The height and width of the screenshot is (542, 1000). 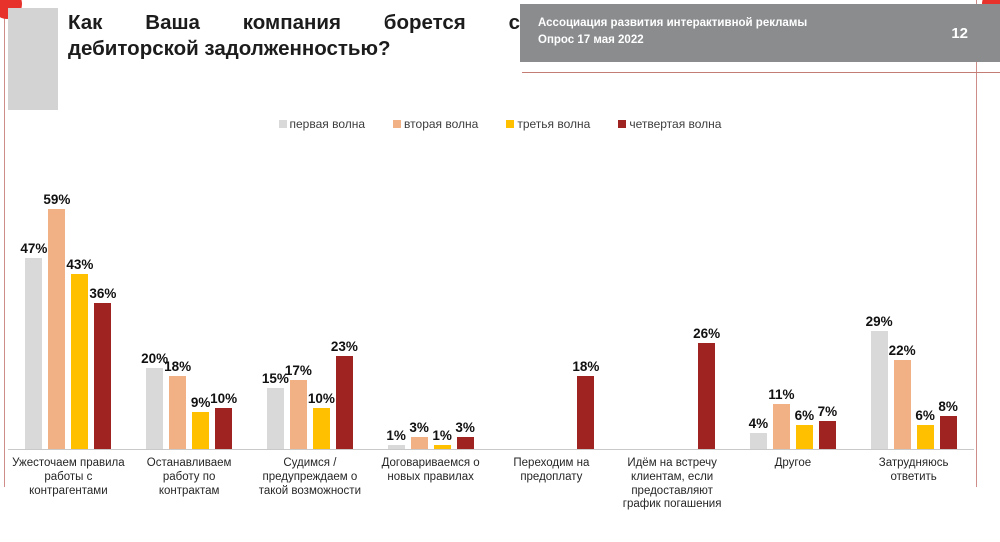 I want to click on category-label: Переходим на предоплату, so click(x=551, y=470).